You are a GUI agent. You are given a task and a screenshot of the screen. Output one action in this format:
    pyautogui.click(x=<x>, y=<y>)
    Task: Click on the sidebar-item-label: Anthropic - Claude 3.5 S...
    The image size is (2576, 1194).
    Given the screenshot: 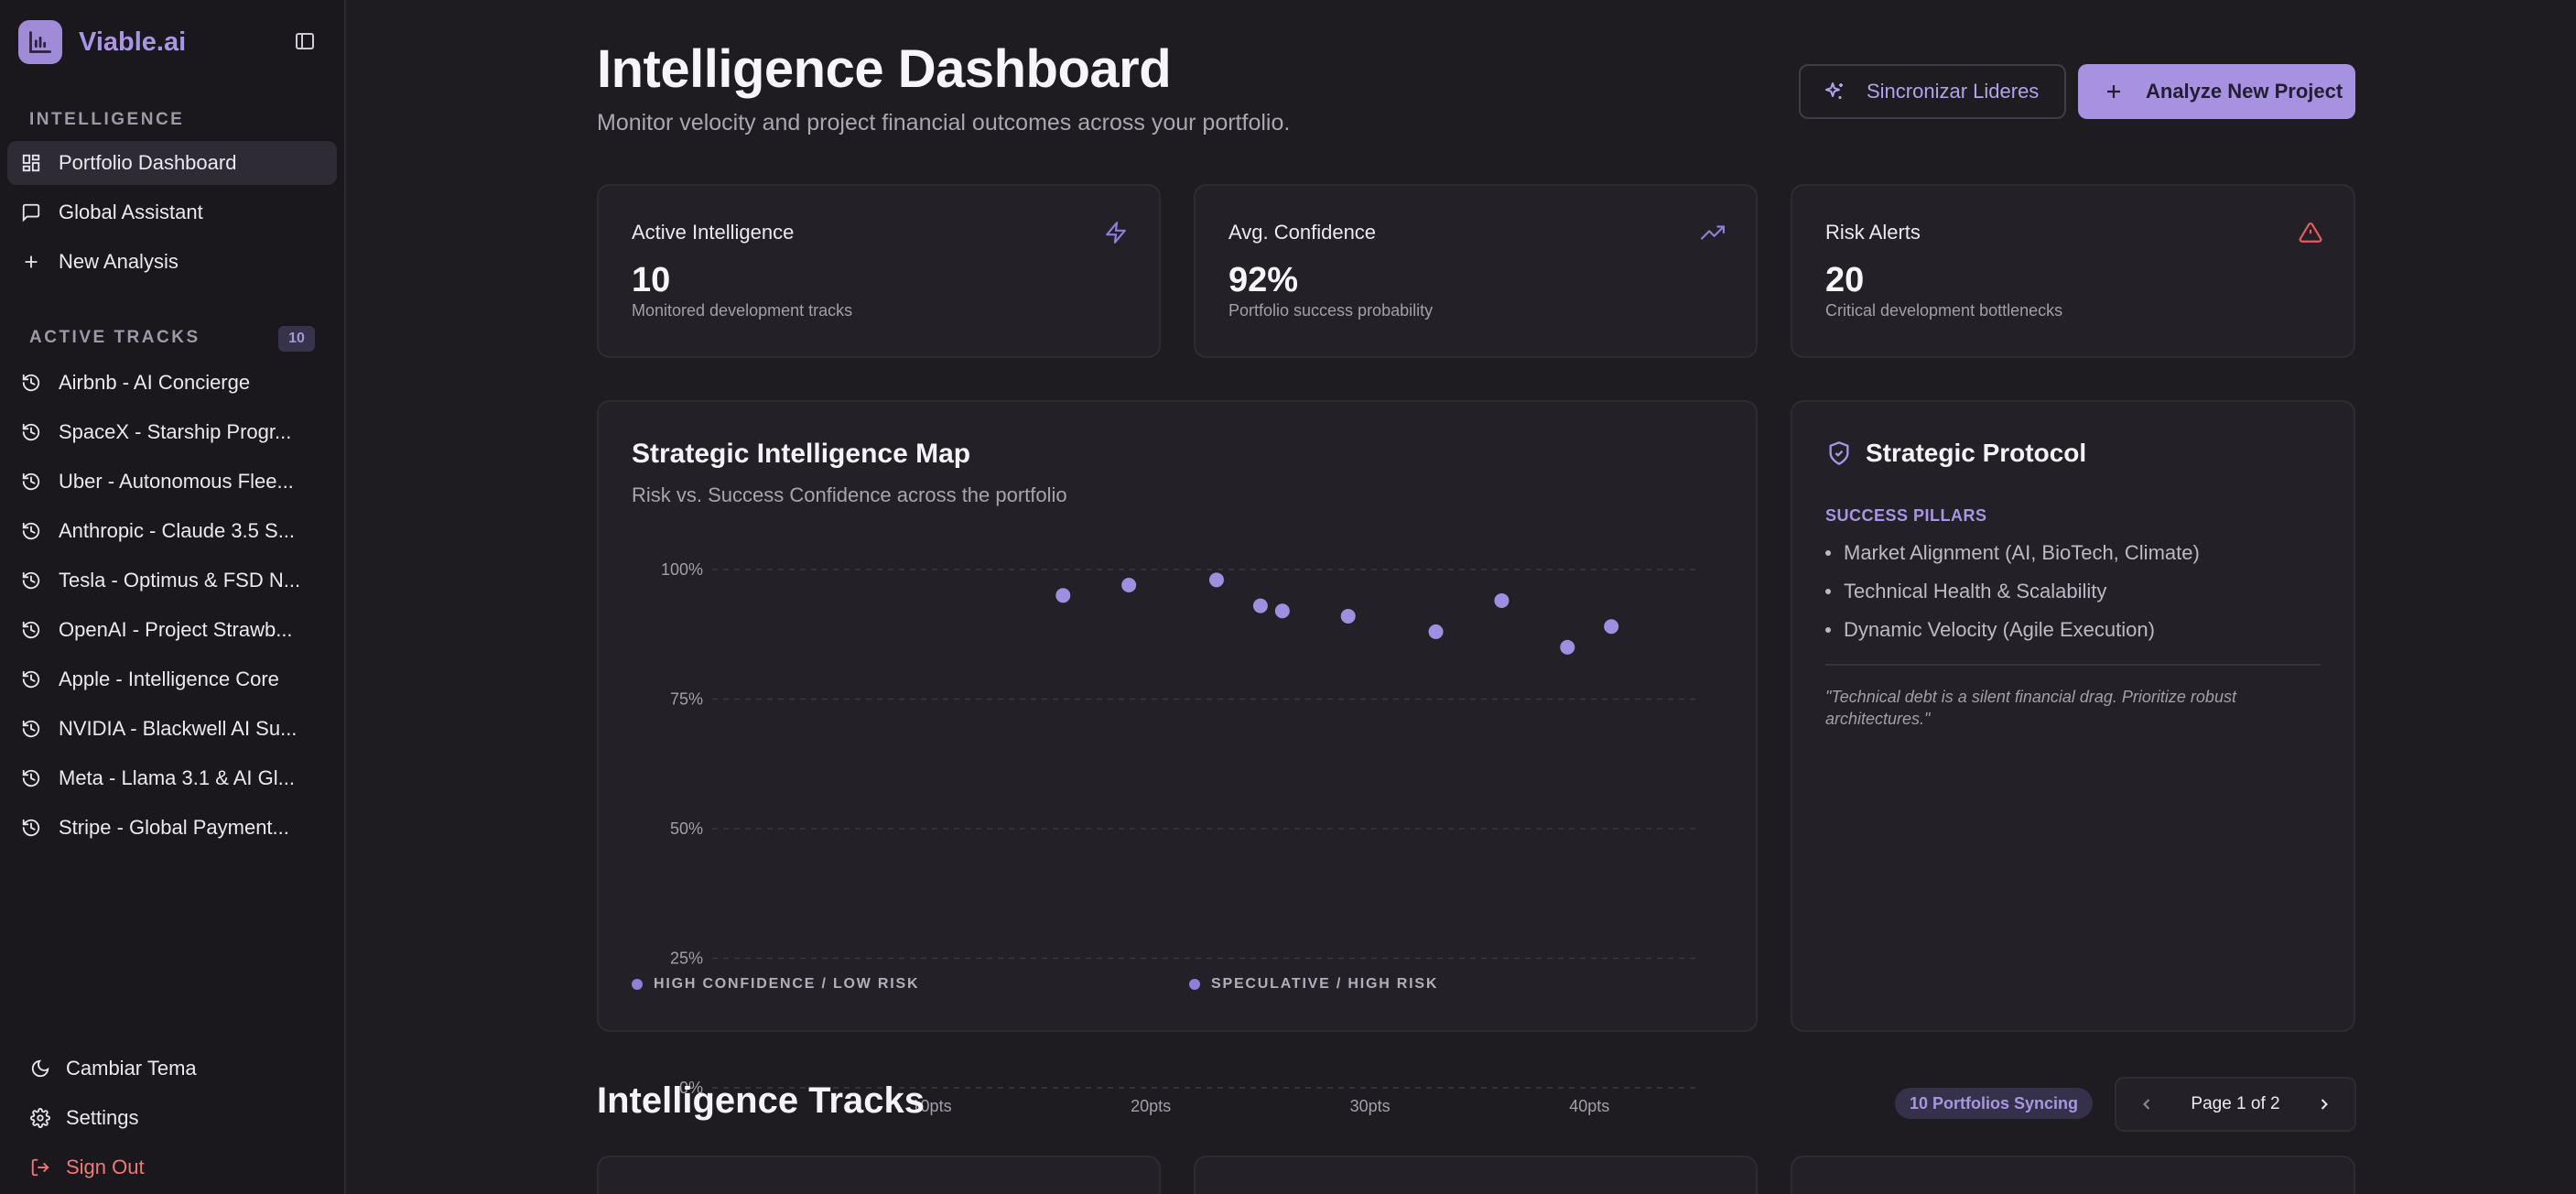 What is the action you would take?
    pyautogui.click(x=178, y=530)
    